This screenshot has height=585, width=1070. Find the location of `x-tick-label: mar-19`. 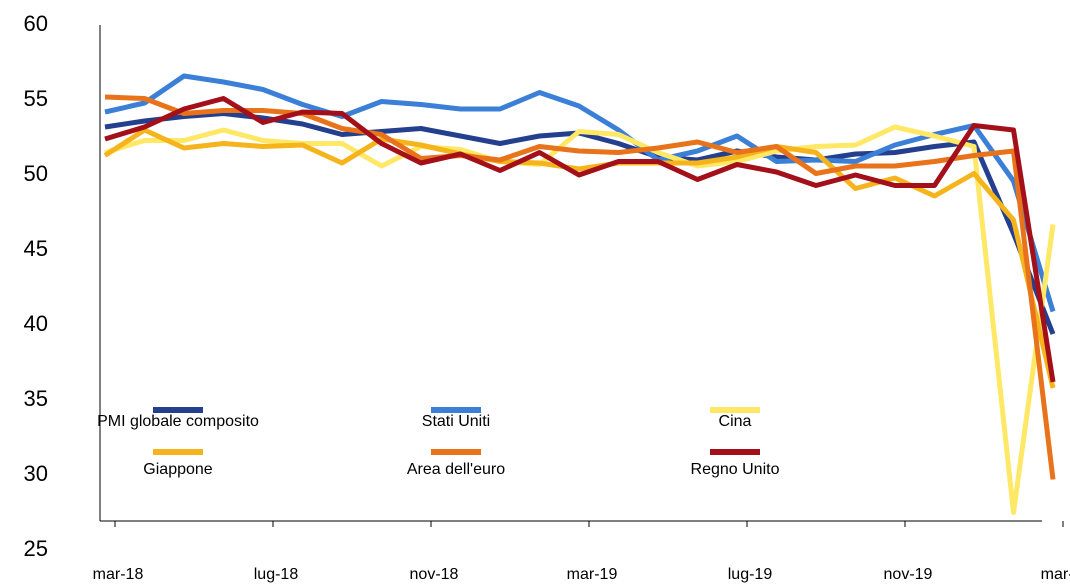

x-tick-label: mar-19 is located at coordinates (592, 574).